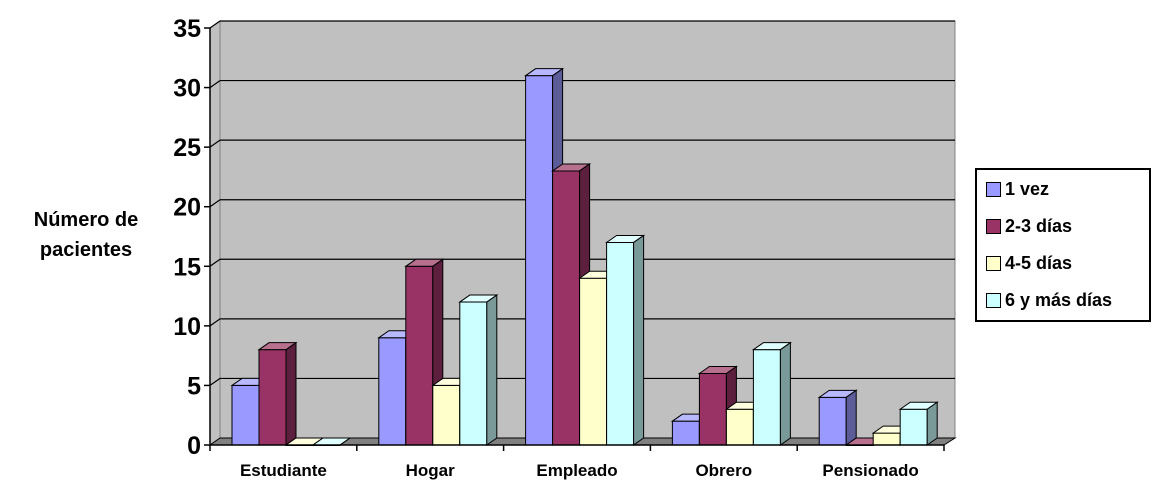  What do you see at coordinates (576, 470) in the screenshot?
I see `x-tick-label: Empleado` at bounding box center [576, 470].